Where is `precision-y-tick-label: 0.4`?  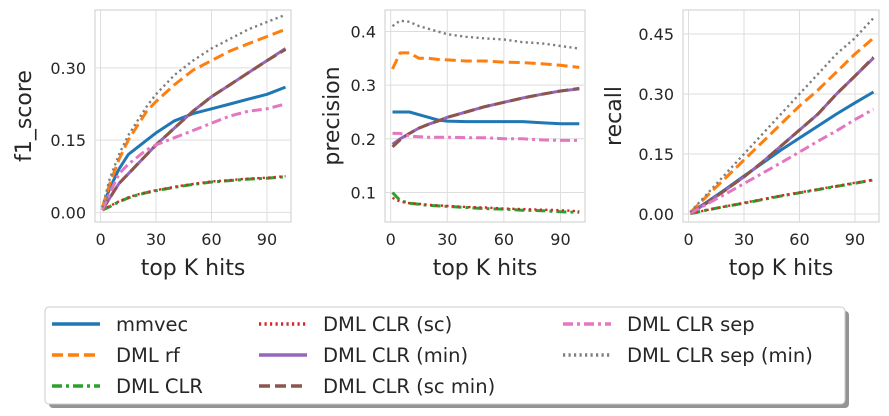
precision-y-tick-label: 0.4 is located at coordinates (363, 31).